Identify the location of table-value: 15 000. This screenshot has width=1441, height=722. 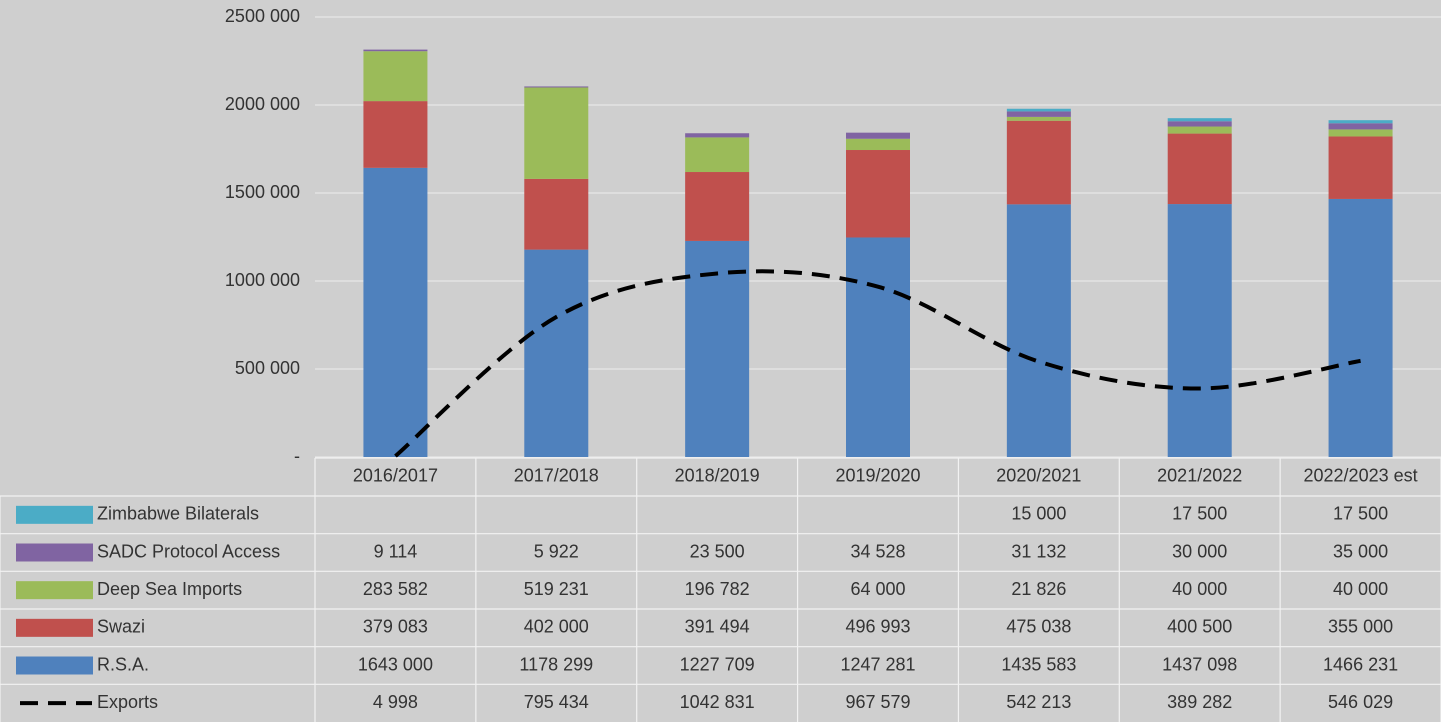
(1038, 514).